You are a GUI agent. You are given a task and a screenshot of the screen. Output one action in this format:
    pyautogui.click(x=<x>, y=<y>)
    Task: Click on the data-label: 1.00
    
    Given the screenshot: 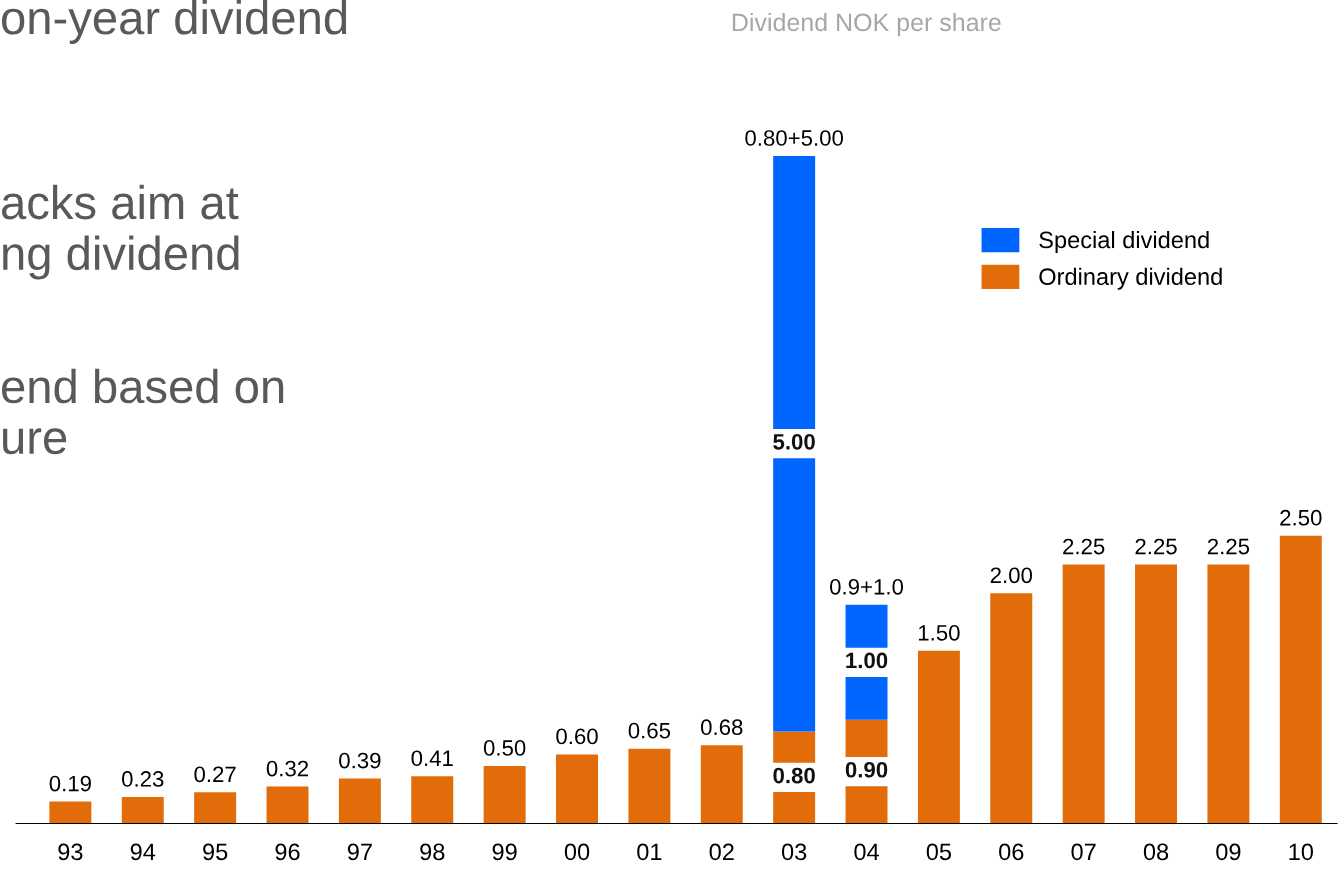 What is the action you would take?
    pyautogui.click(x=867, y=660)
    